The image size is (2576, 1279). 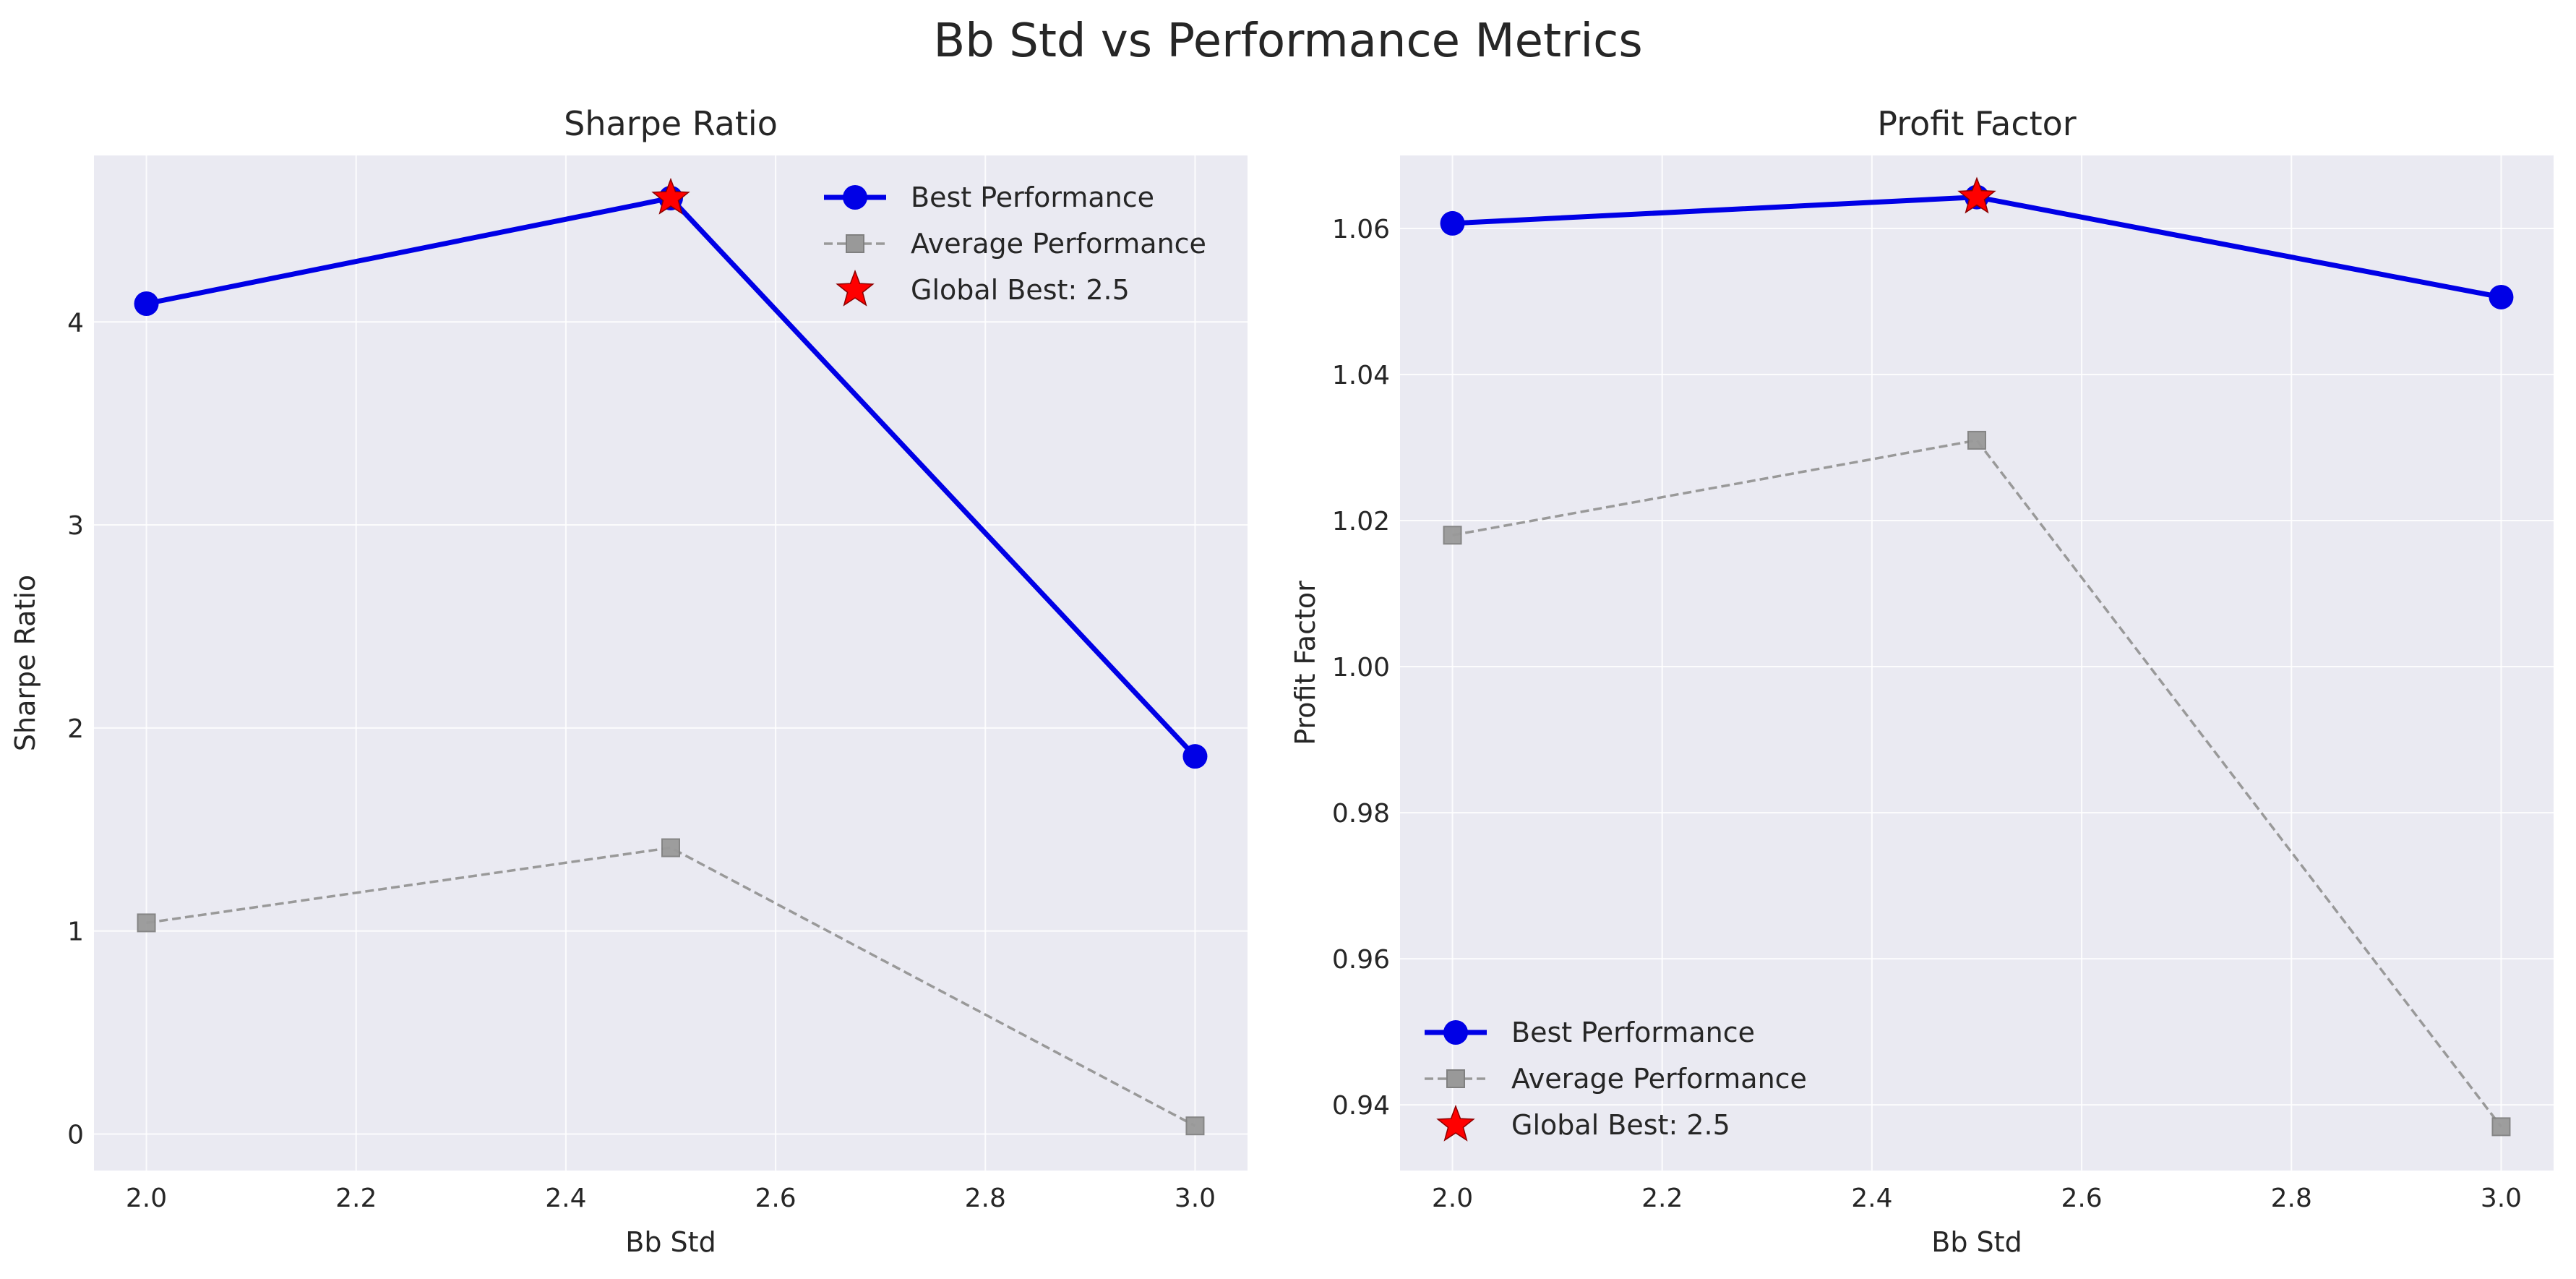 What do you see at coordinates (1361, 375) in the screenshot?
I see `y-tick-label: 1.04` at bounding box center [1361, 375].